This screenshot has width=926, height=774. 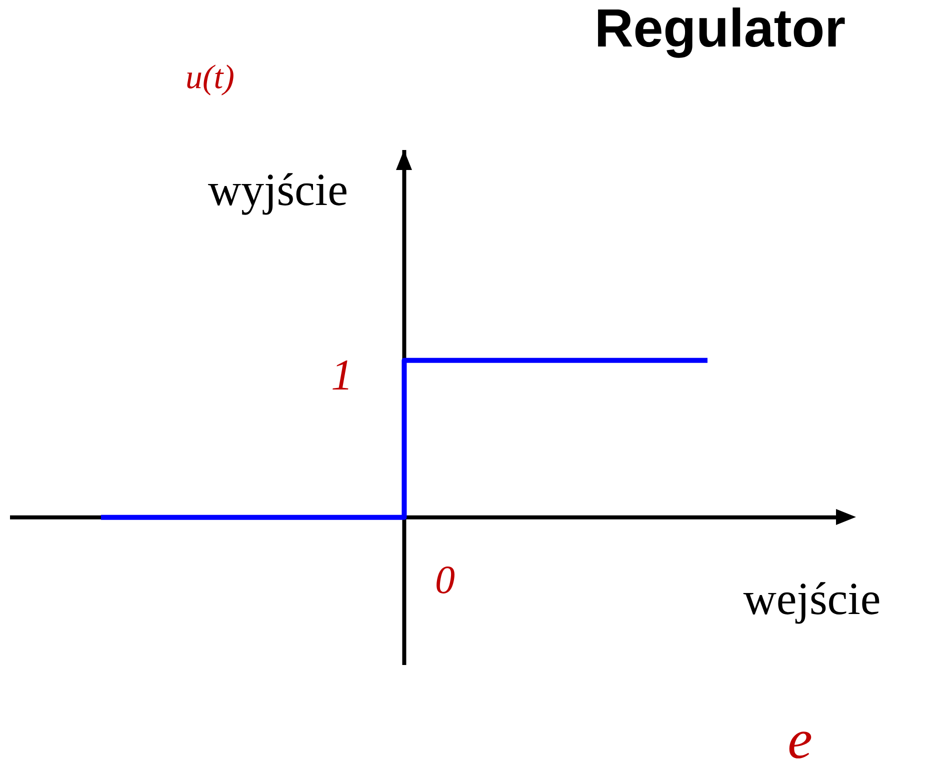 I want to click on x-axis-title: wejście, so click(x=811, y=603).